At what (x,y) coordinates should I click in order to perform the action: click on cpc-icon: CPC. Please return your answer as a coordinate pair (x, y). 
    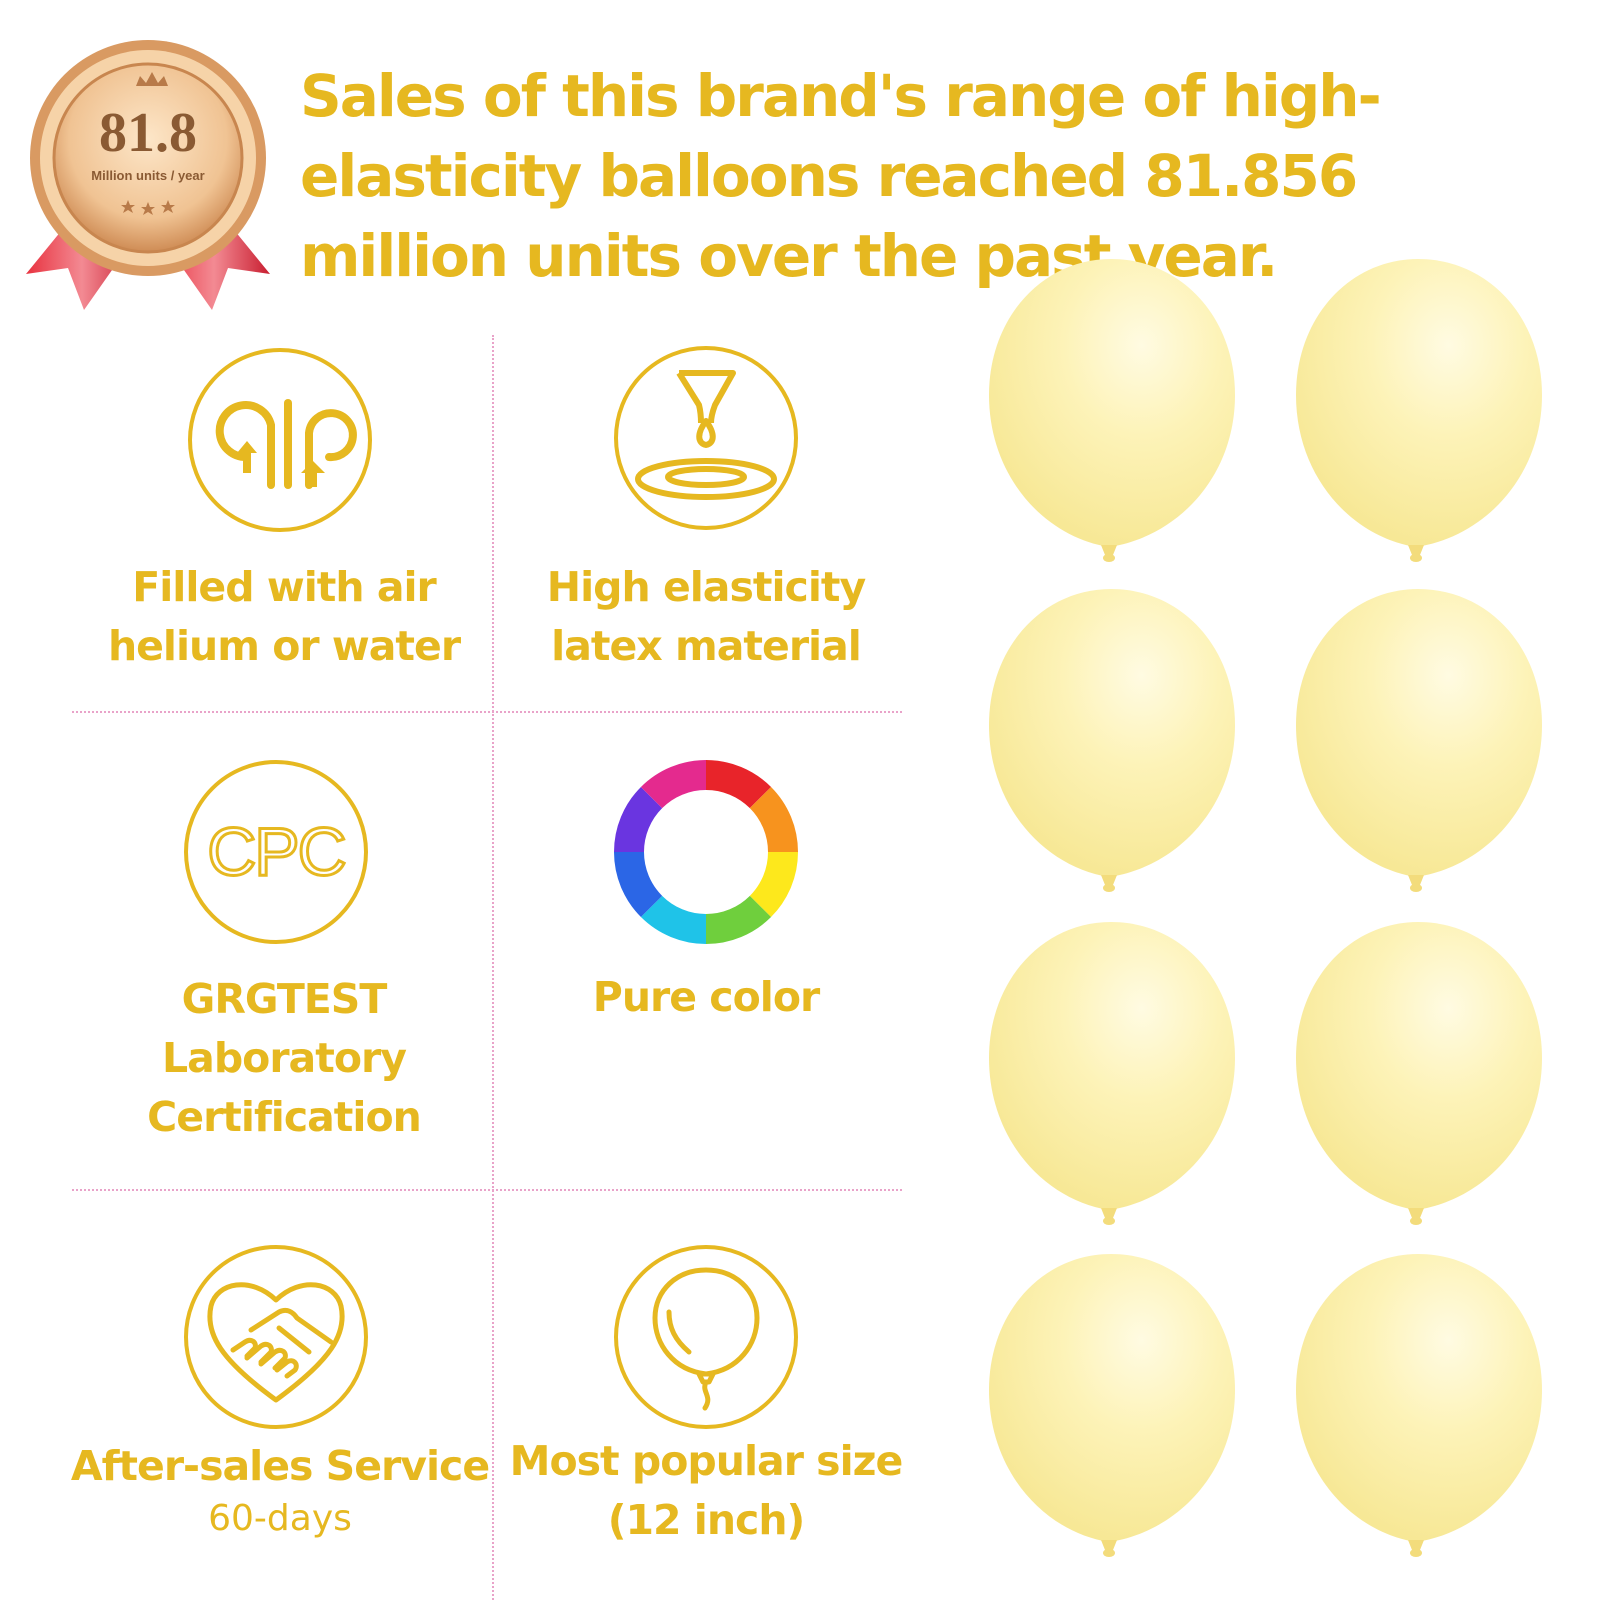
    Looking at the image, I should click on (276, 852).